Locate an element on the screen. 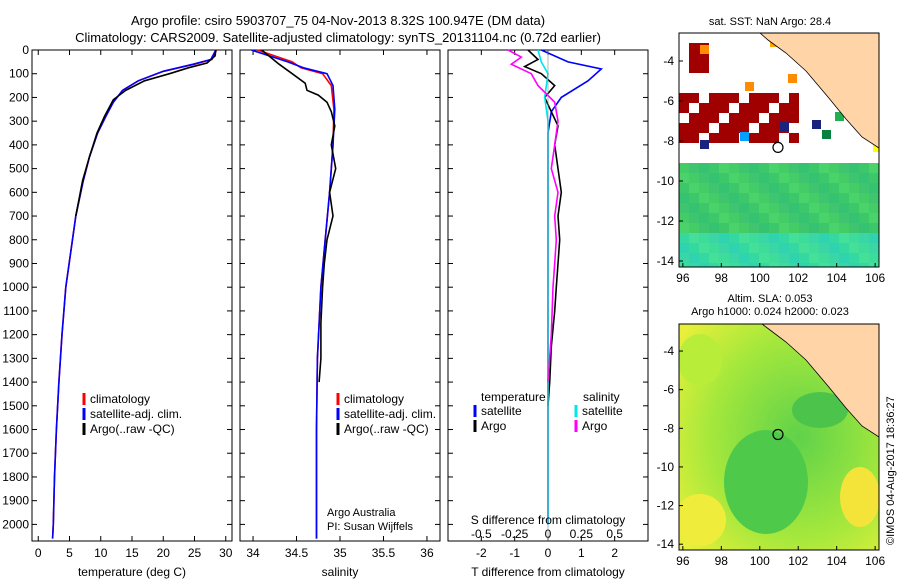 Image resolution: width=900 pixels, height=580 pixels. map-y-tick-label: -8 is located at coordinates (668, 141).